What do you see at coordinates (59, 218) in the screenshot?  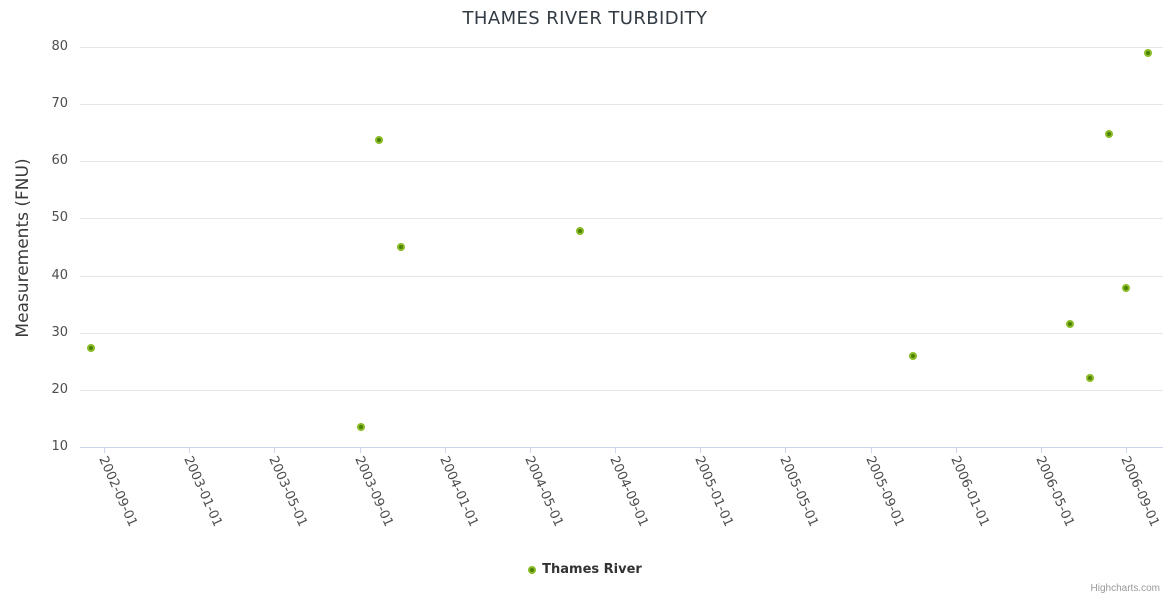 I see `y-axis-tick-label: 50` at bounding box center [59, 218].